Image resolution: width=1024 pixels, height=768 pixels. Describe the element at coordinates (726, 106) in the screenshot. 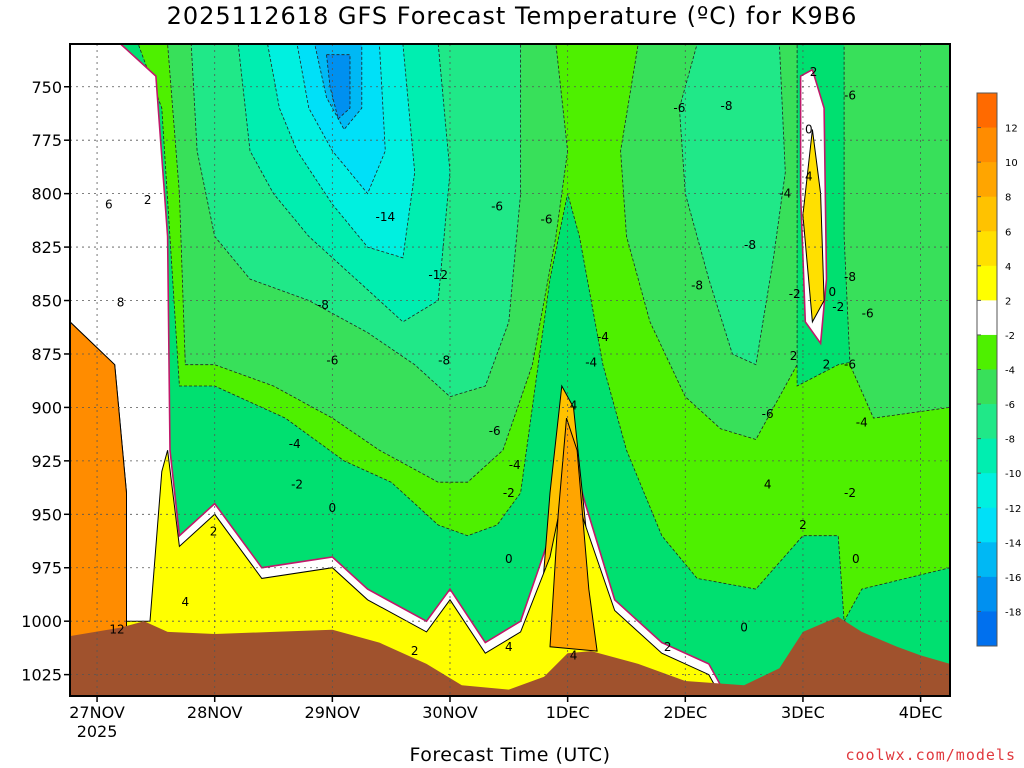

I see `contour-label-26: -8` at that location.